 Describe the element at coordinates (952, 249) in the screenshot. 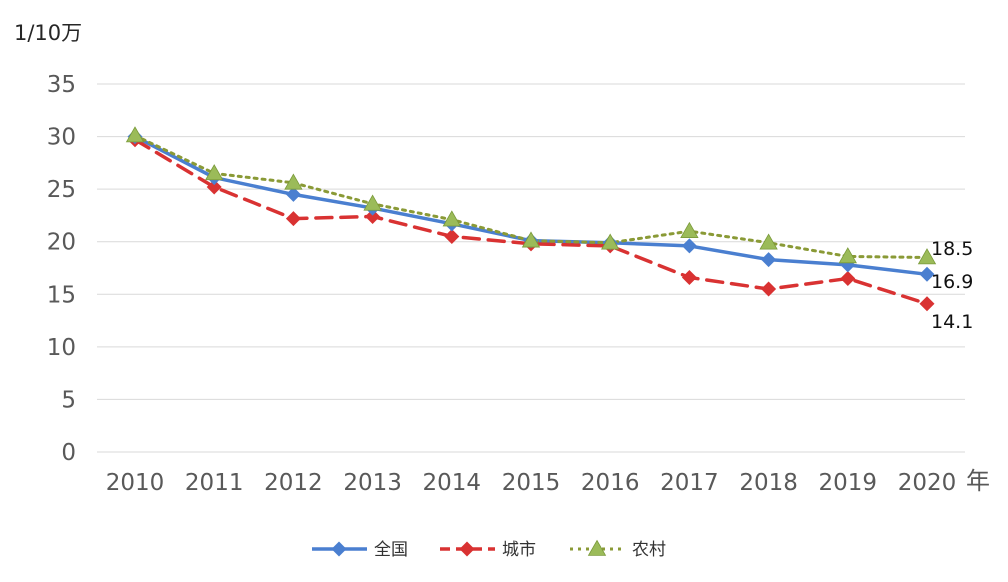

I see `data-label-rural-2020: 18.5` at that location.